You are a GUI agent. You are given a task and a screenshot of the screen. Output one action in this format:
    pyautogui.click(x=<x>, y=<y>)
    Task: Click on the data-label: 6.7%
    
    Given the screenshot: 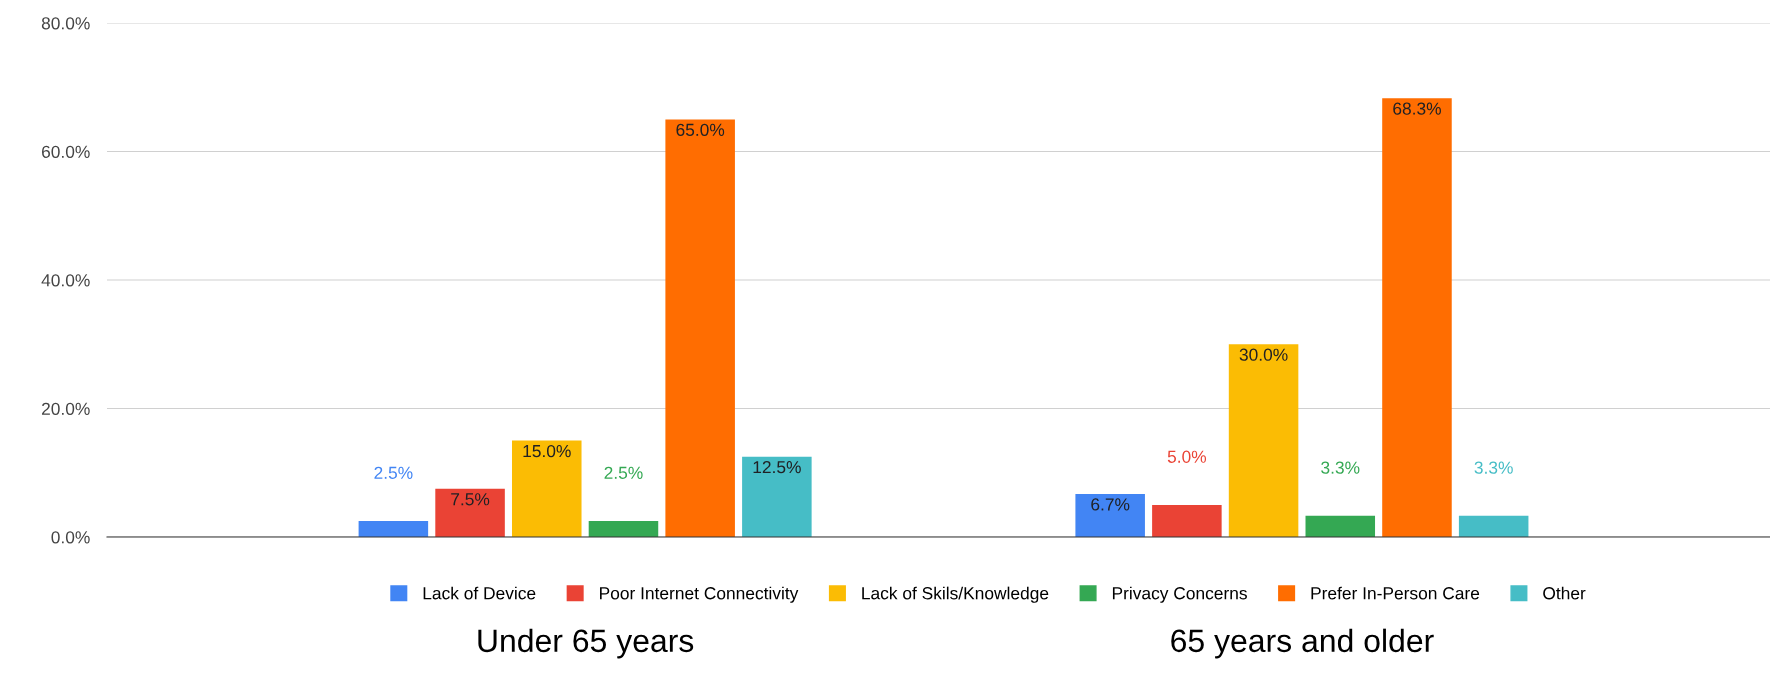 What is the action you would take?
    pyautogui.click(x=1110, y=504)
    